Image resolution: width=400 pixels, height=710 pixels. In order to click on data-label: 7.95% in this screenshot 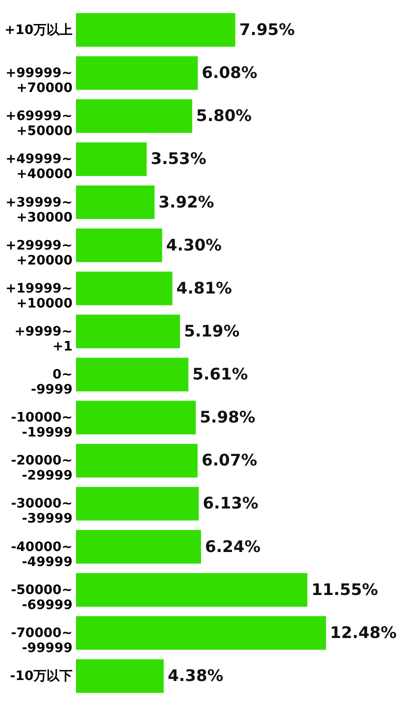, I will do `click(267, 29)`.